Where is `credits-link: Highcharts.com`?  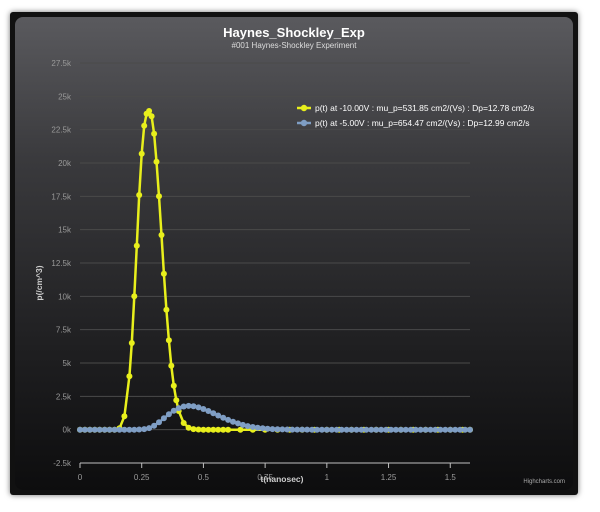
credits-link: Highcharts.com is located at coordinates (544, 482).